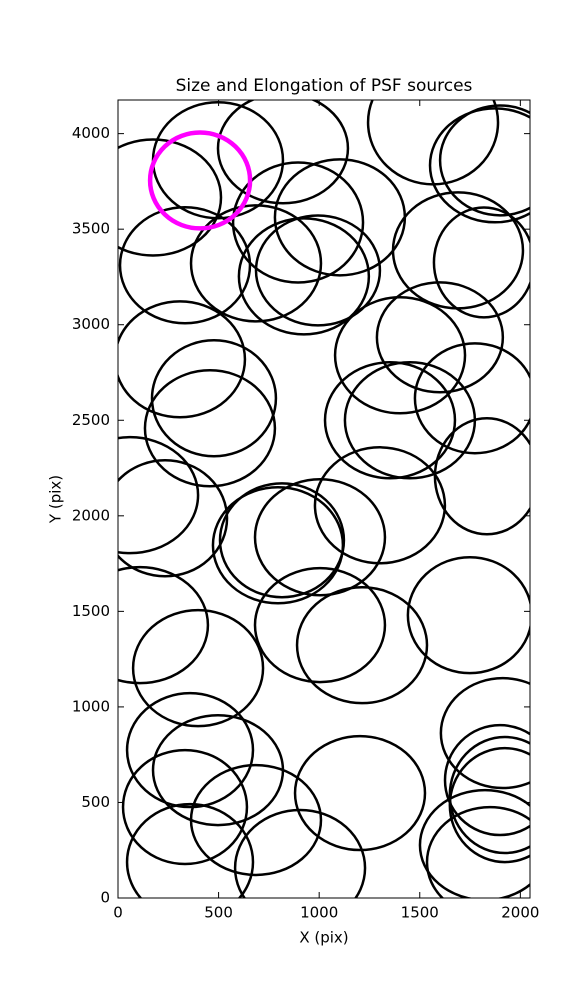  What do you see at coordinates (91, 515) in the screenshot?
I see `y-tick-label: 2000` at bounding box center [91, 515].